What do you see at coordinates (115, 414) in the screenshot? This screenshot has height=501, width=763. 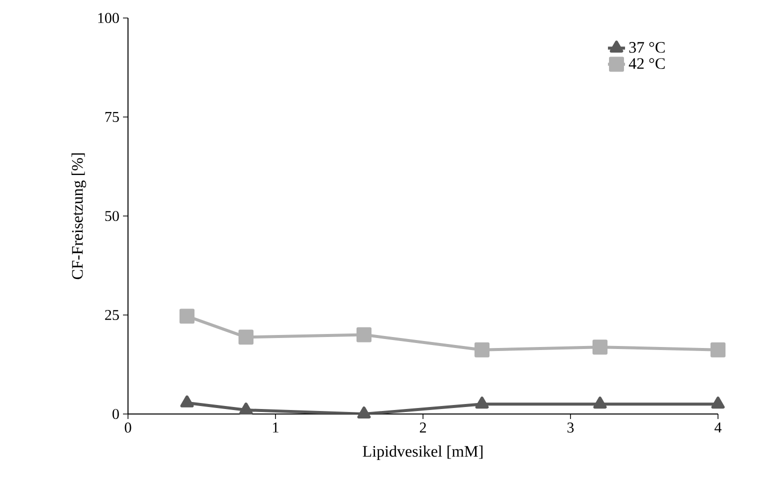 I see `y-tick-label: 0` at bounding box center [115, 414].